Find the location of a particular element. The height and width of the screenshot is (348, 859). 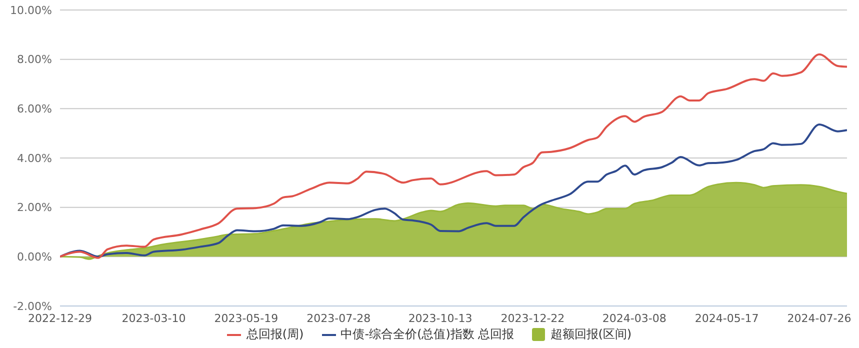

x-tick-label: 2024-07-26 is located at coordinates (819, 318).